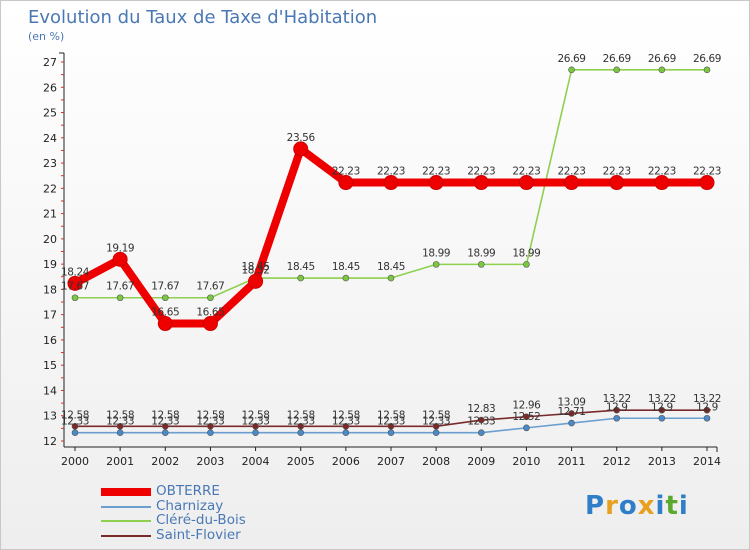 This screenshot has height=550, width=750. Describe the element at coordinates (50, 62) in the screenshot. I see `y-tick-label: 27` at that location.